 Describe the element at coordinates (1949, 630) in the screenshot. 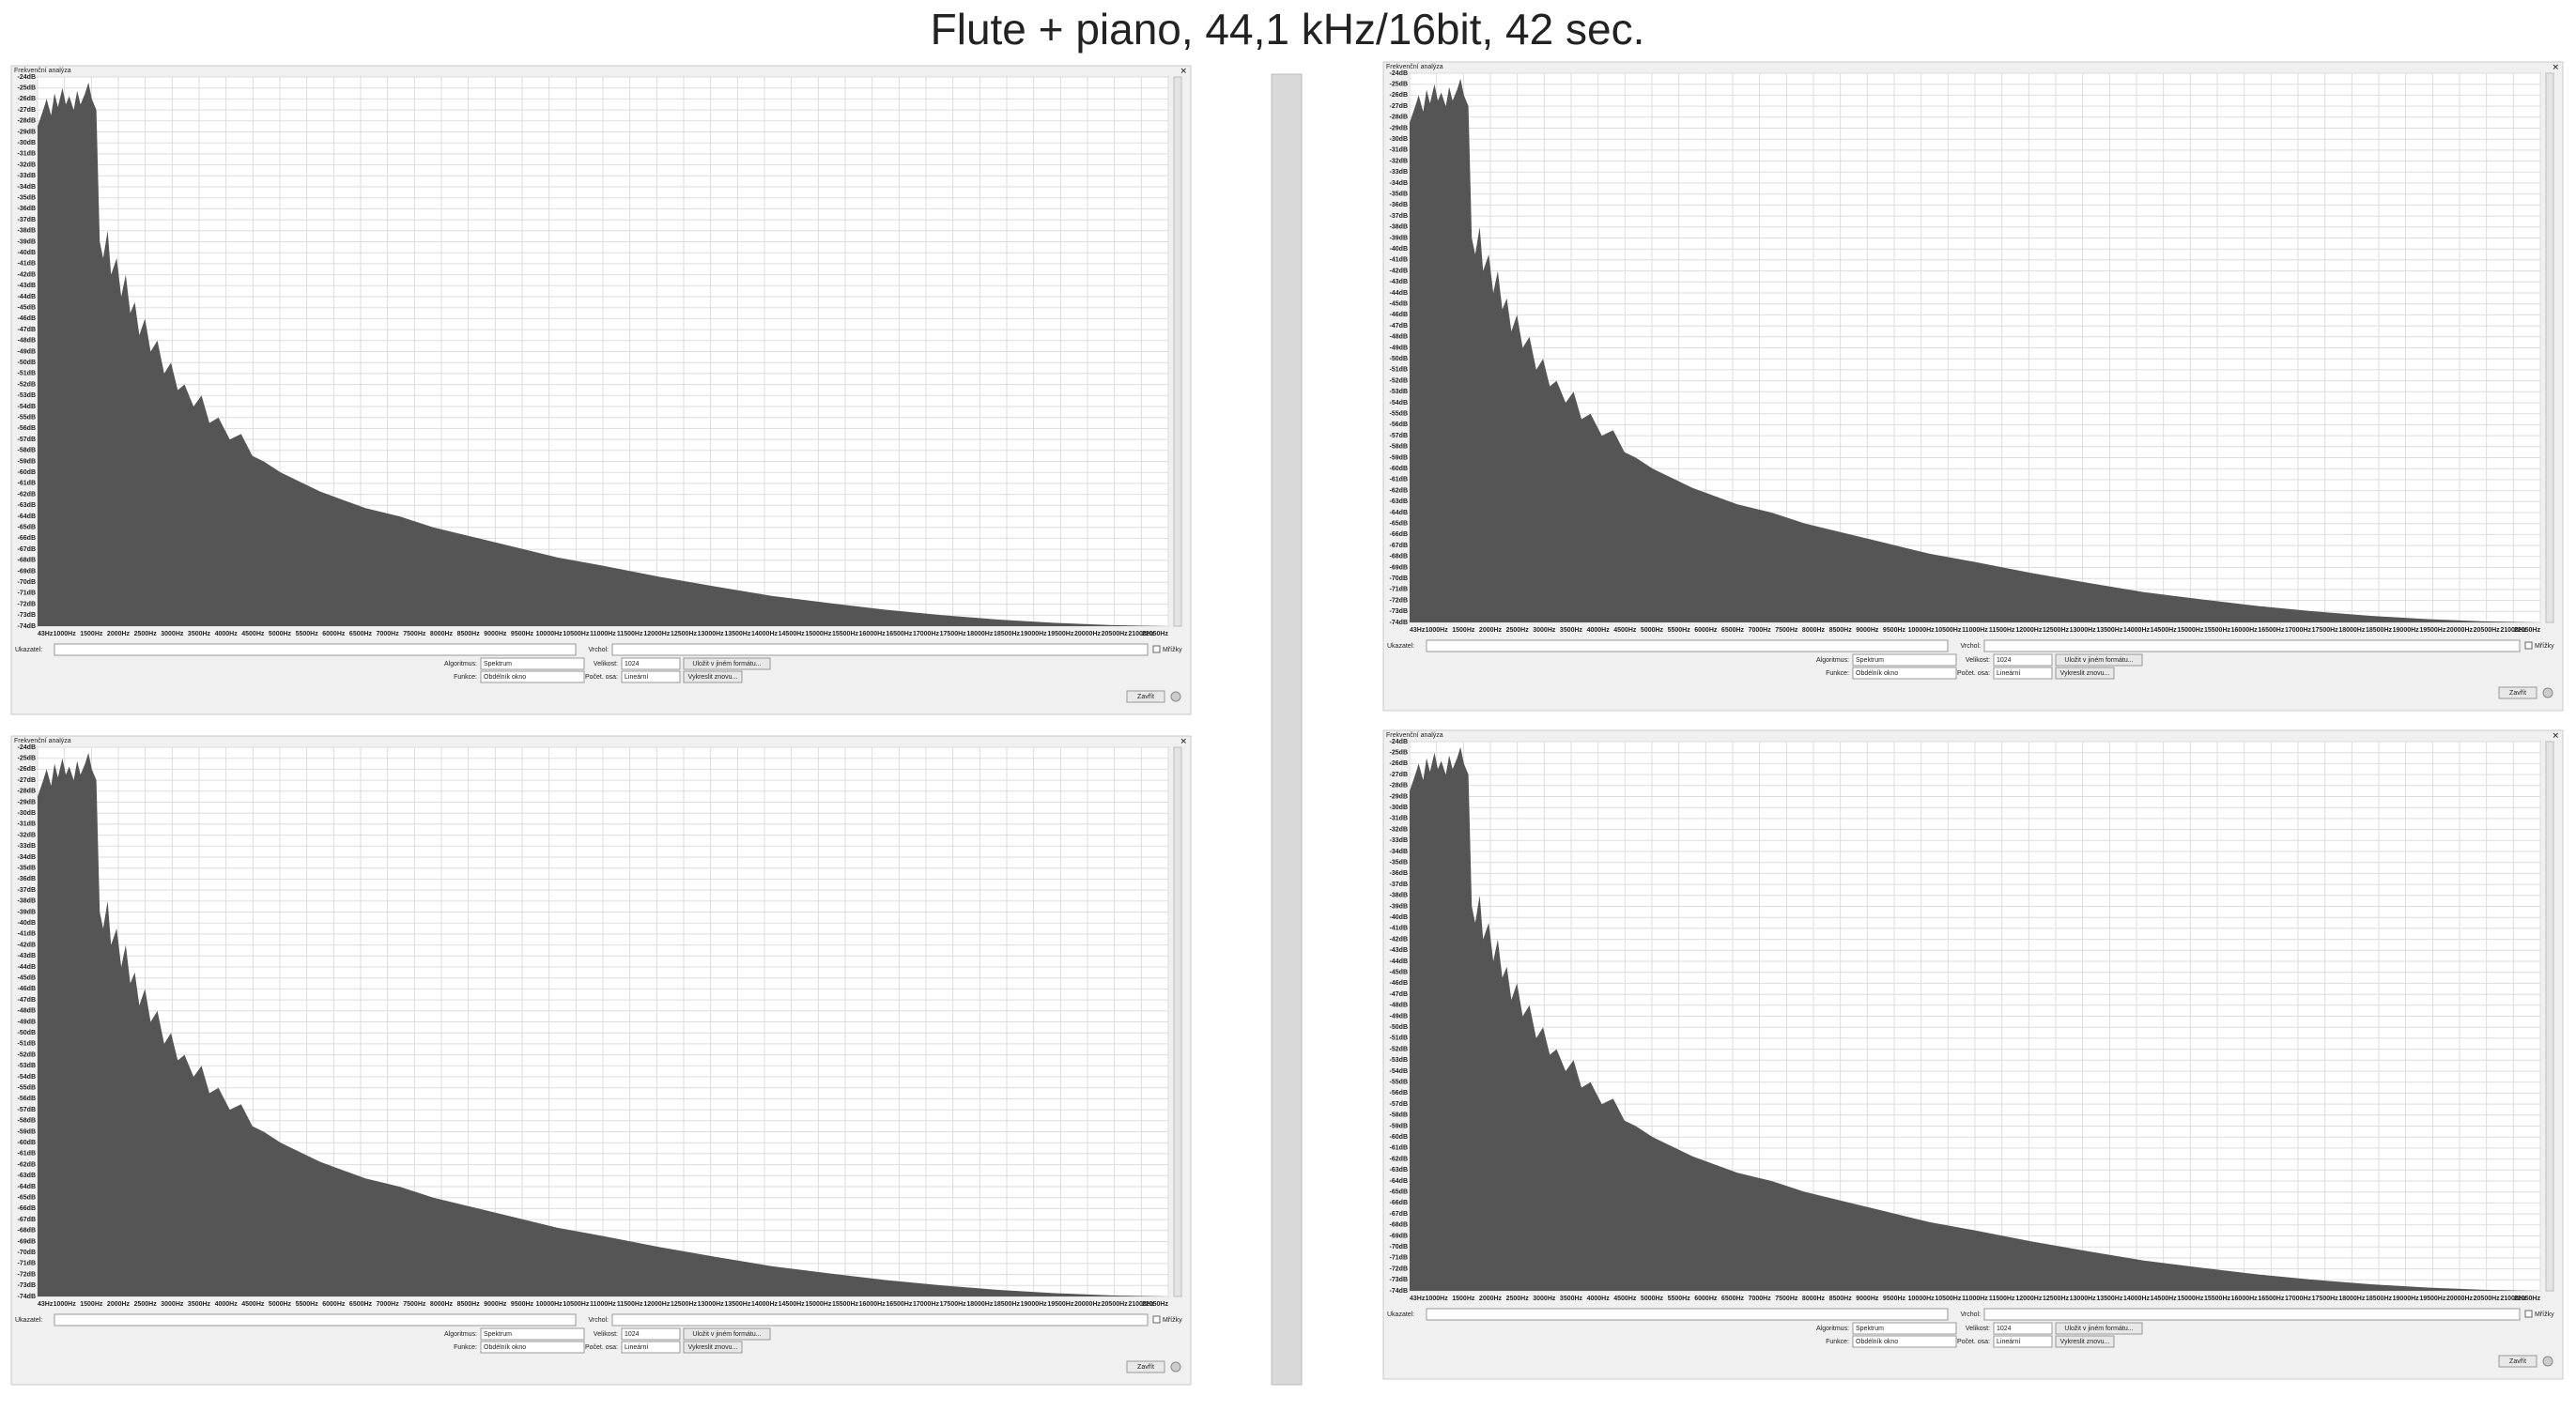

I see `x-axis-label: 10500Hz` at that location.